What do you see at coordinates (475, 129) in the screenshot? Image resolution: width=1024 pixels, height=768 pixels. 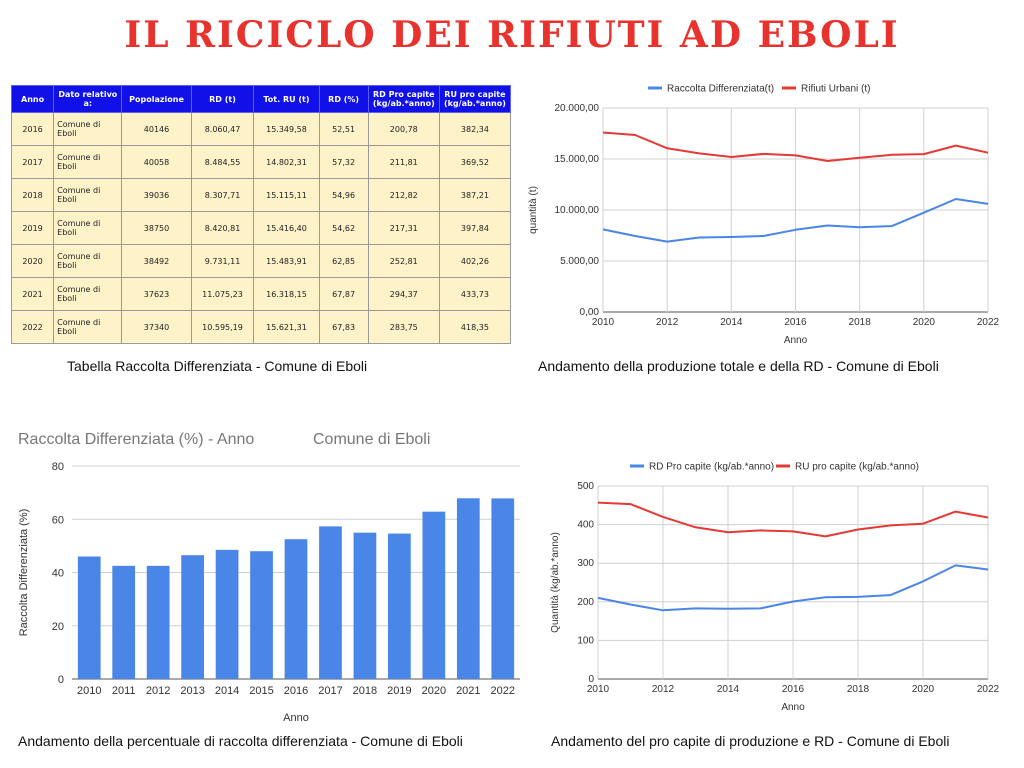 I see `table-cell: 382,34` at bounding box center [475, 129].